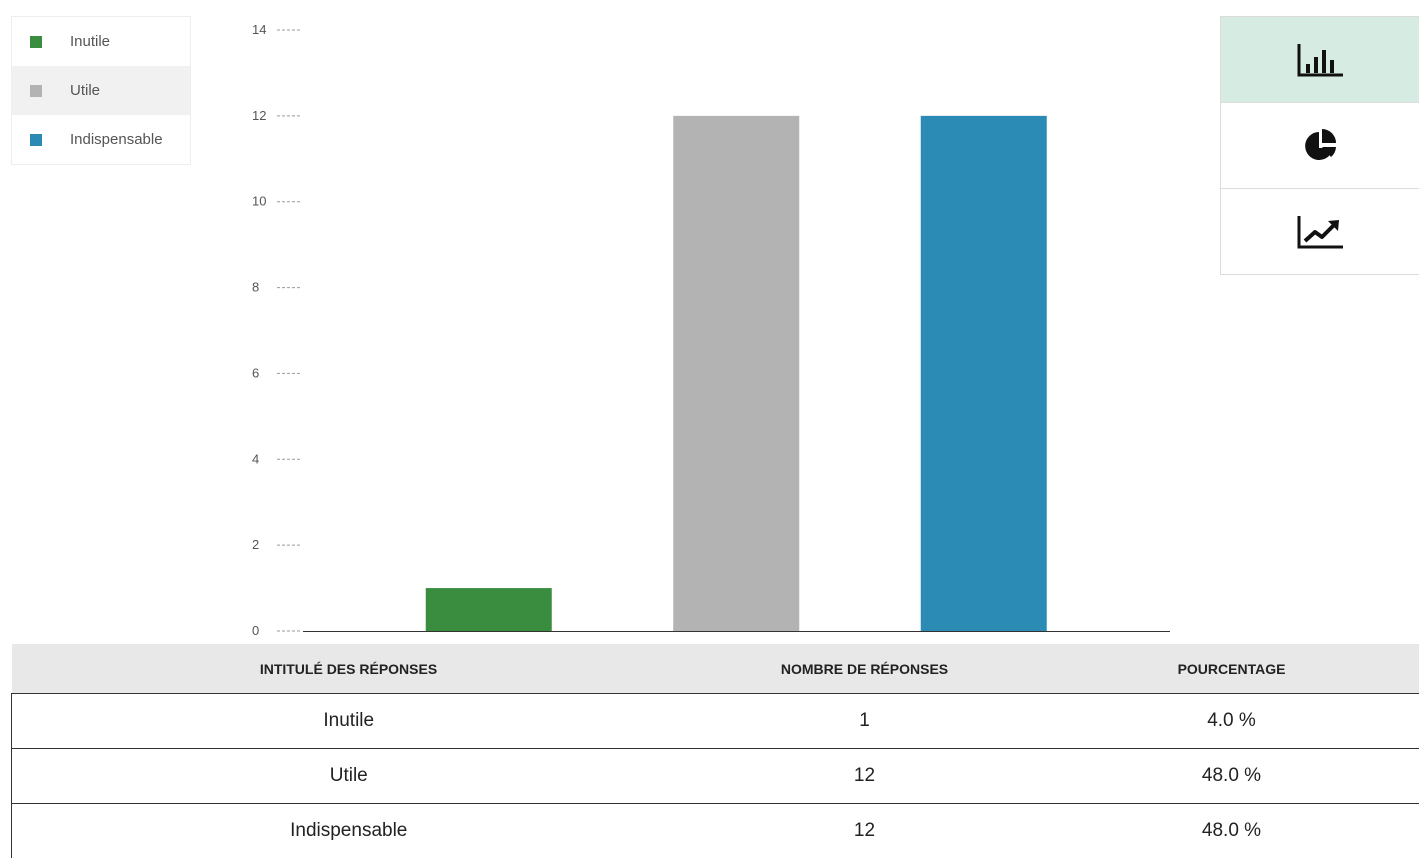  What do you see at coordinates (255, 287) in the screenshot?
I see `y-tick-label: 8` at bounding box center [255, 287].